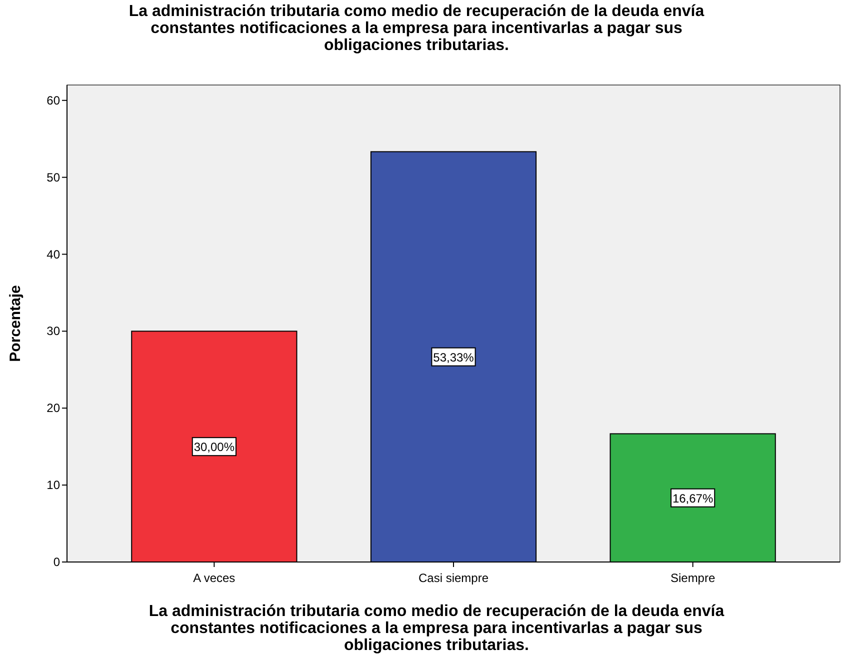 This screenshot has height=665, width=853. Describe the element at coordinates (53, 177) in the screenshot. I see `y-tick-label: 50` at that location.